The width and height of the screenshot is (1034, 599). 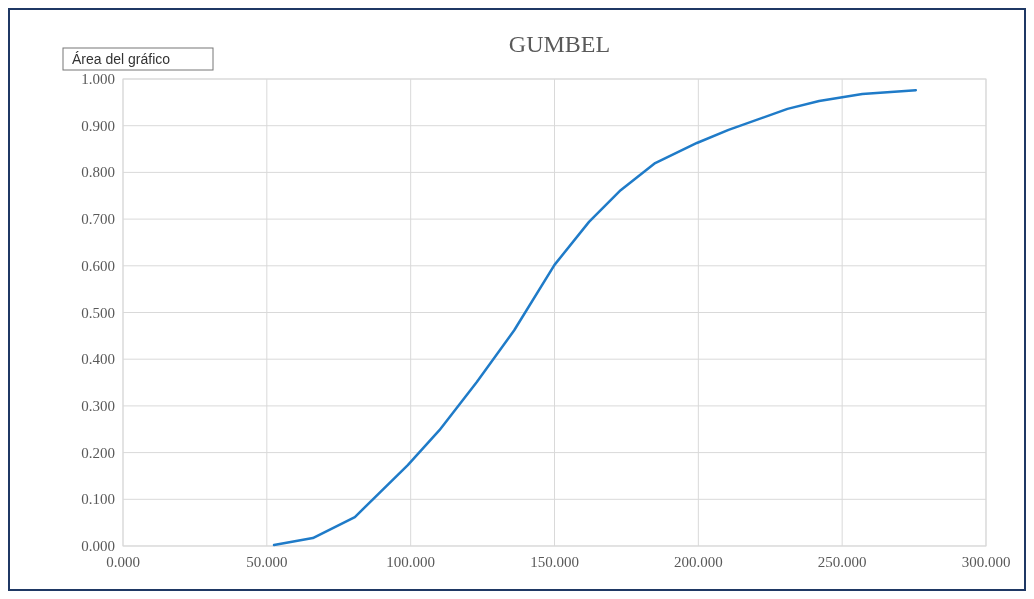 I want to click on x-tick-label: 200.000, so click(x=698, y=562).